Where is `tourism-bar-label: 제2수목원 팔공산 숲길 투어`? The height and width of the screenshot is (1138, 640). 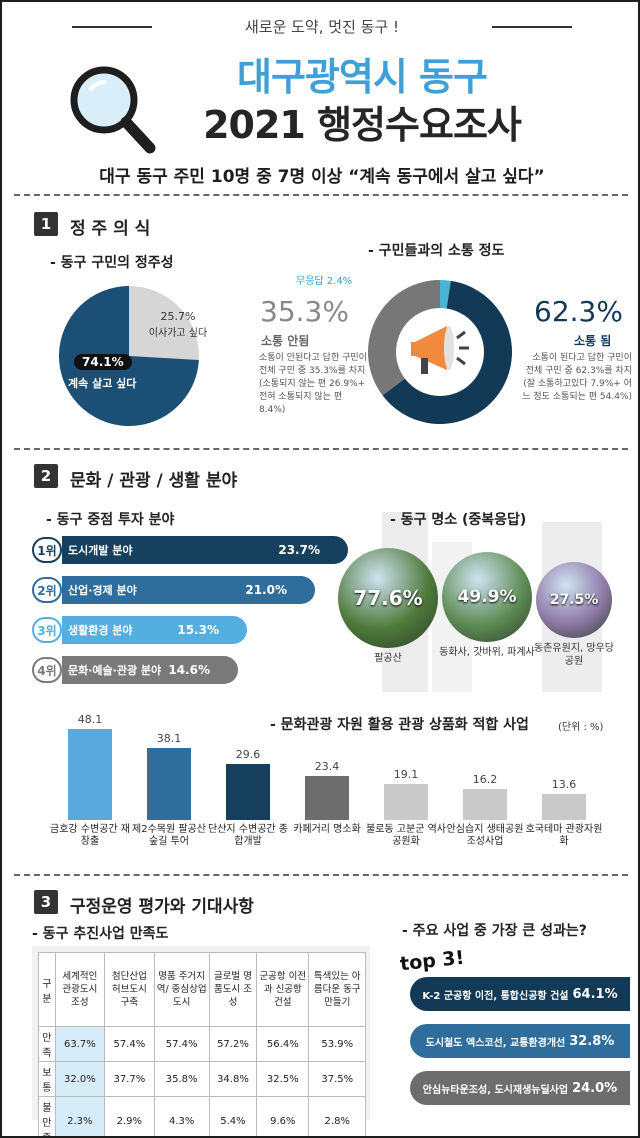
tourism-bar-label: 제2수목원 팔공산 숲길 투어 is located at coordinates (169, 835).